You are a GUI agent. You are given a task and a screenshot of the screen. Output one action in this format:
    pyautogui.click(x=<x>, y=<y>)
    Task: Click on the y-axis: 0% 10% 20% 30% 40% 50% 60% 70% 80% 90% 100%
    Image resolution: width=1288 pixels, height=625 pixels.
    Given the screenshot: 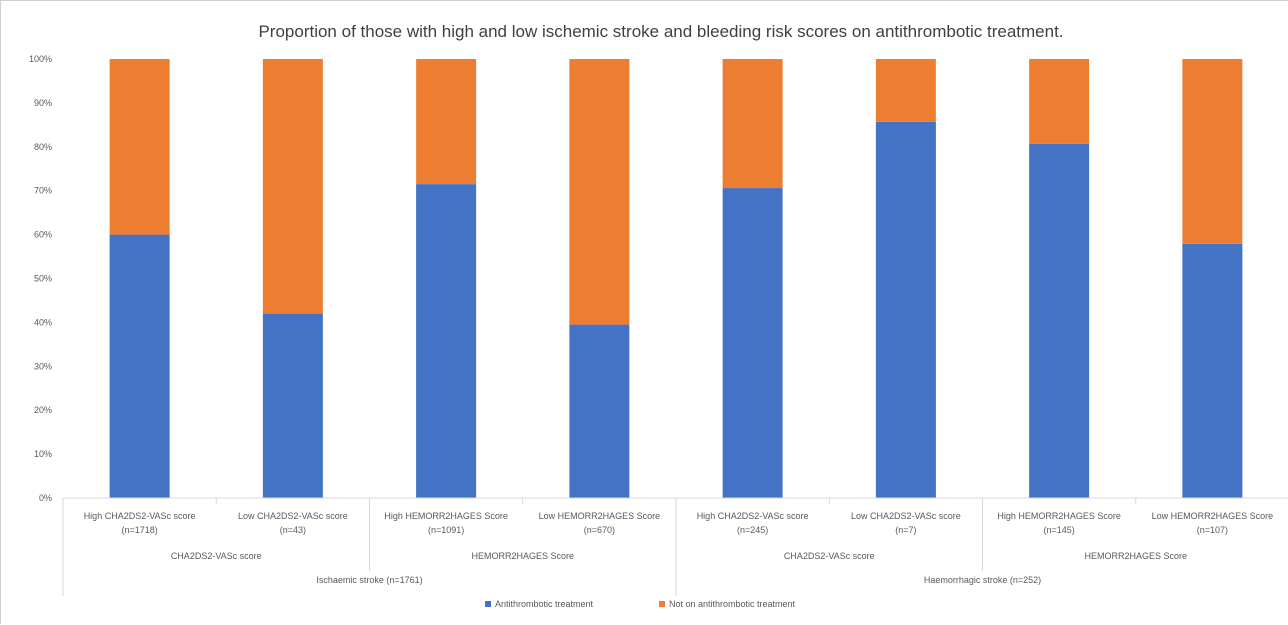 What is the action you would take?
    pyautogui.click(x=40, y=278)
    